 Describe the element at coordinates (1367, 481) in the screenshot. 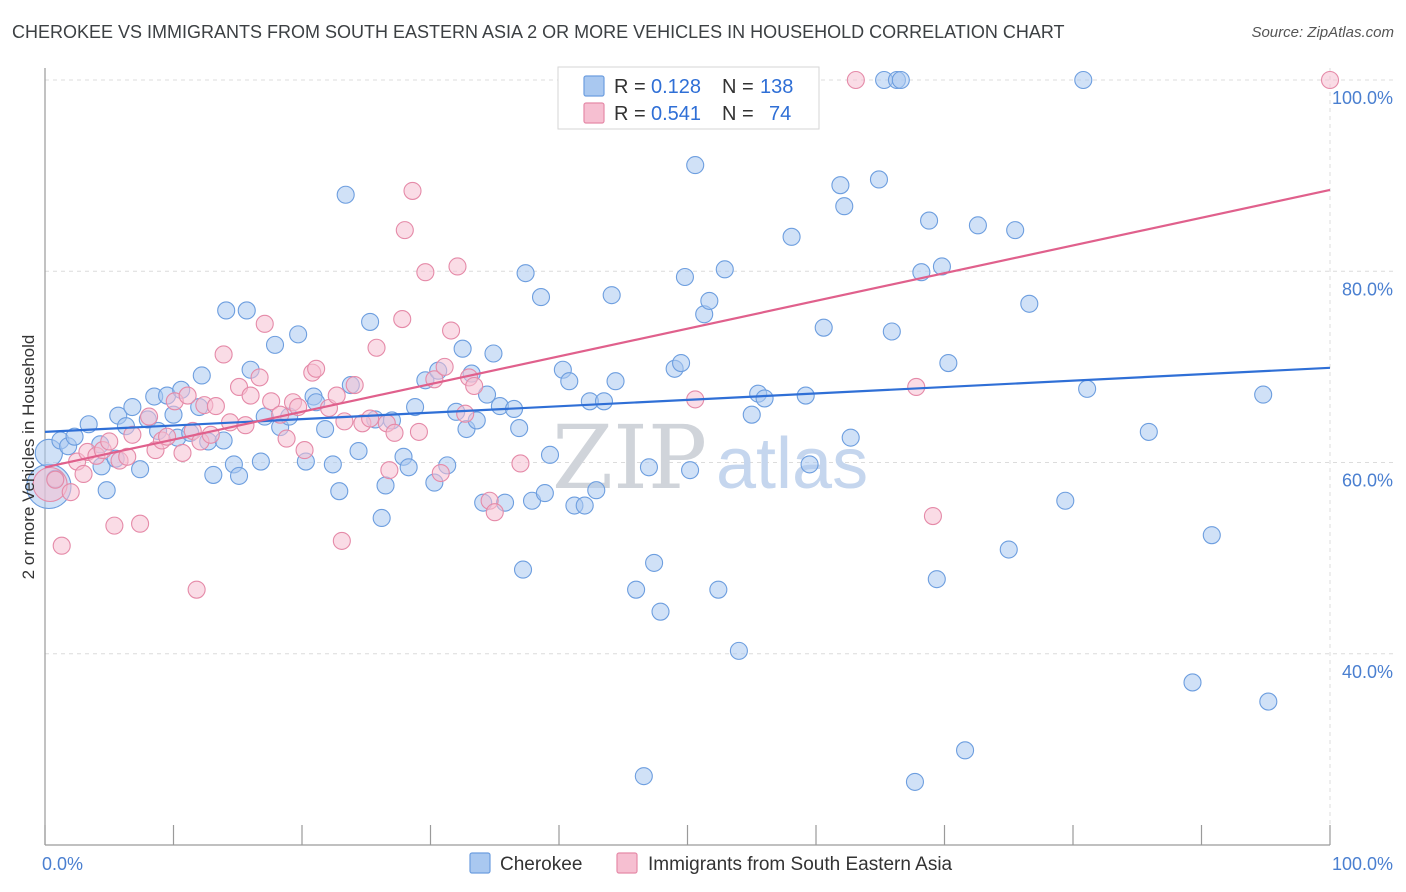

I see `y-tick-label-1: 60.0%` at that location.